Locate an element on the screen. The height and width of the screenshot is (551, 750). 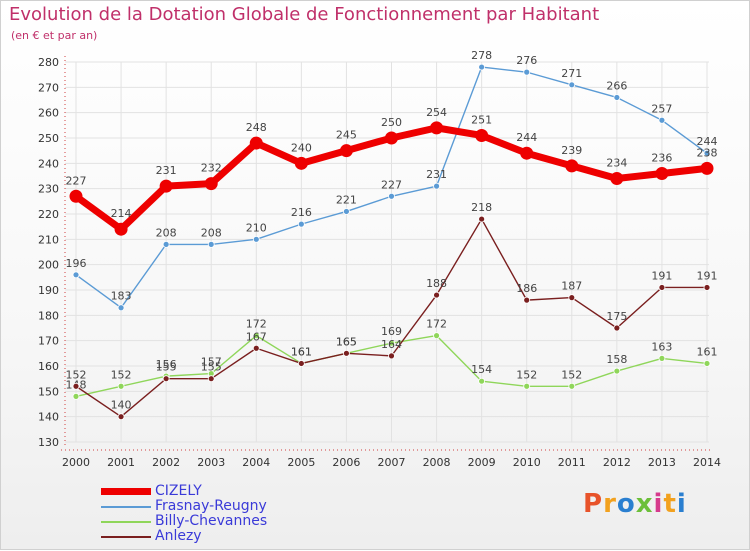
x-tick-label-2002: 2002 is located at coordinates (166, 462).